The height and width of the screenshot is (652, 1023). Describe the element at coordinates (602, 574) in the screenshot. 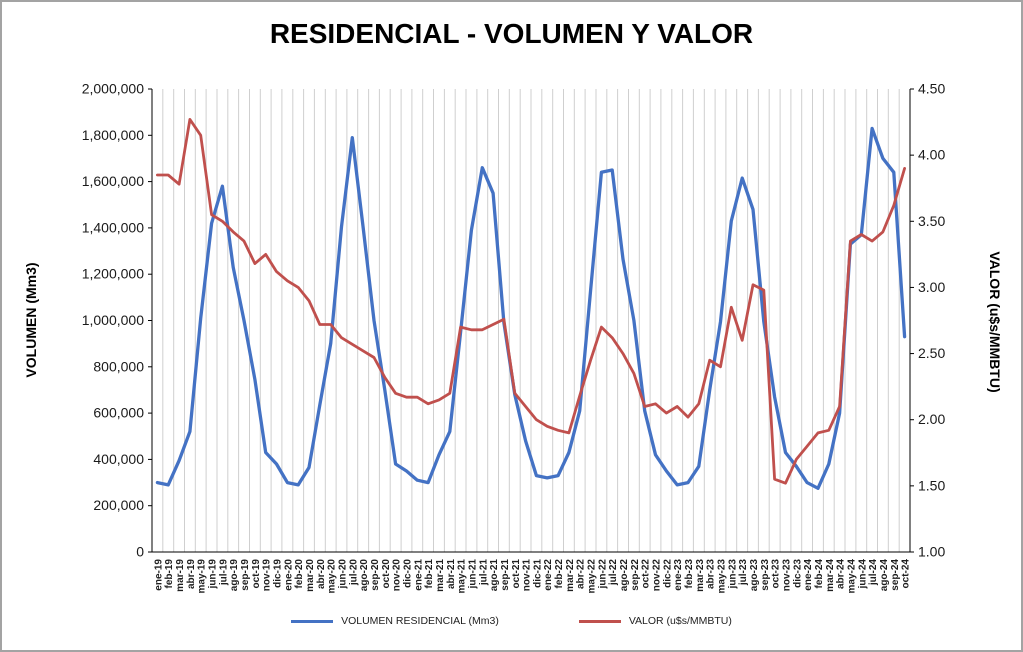

I see `x-tick-label: jun-22` at that location.